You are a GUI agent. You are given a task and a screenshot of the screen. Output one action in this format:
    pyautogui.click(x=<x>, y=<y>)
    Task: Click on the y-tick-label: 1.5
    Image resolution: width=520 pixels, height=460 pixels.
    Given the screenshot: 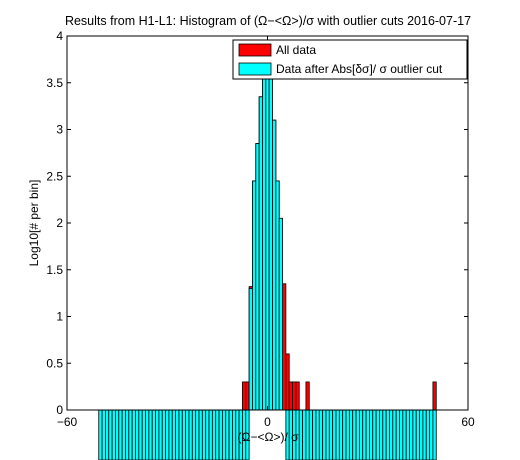 What is the action you would take?
    pyautogui.click(x=54, y=270)
    